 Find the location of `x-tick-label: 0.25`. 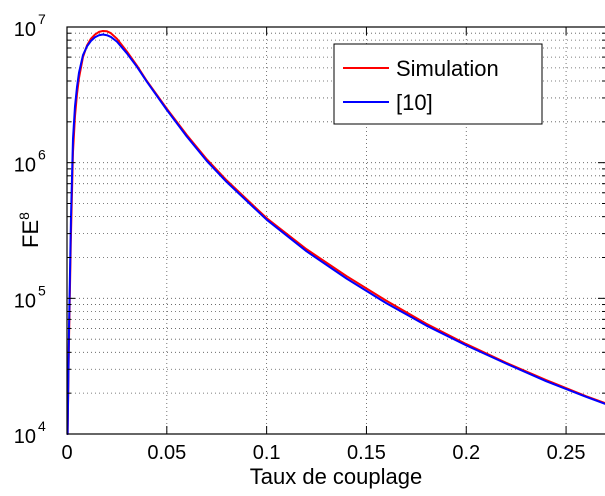

x-tick-label: 0.25 is located at coordinates (566, 453).